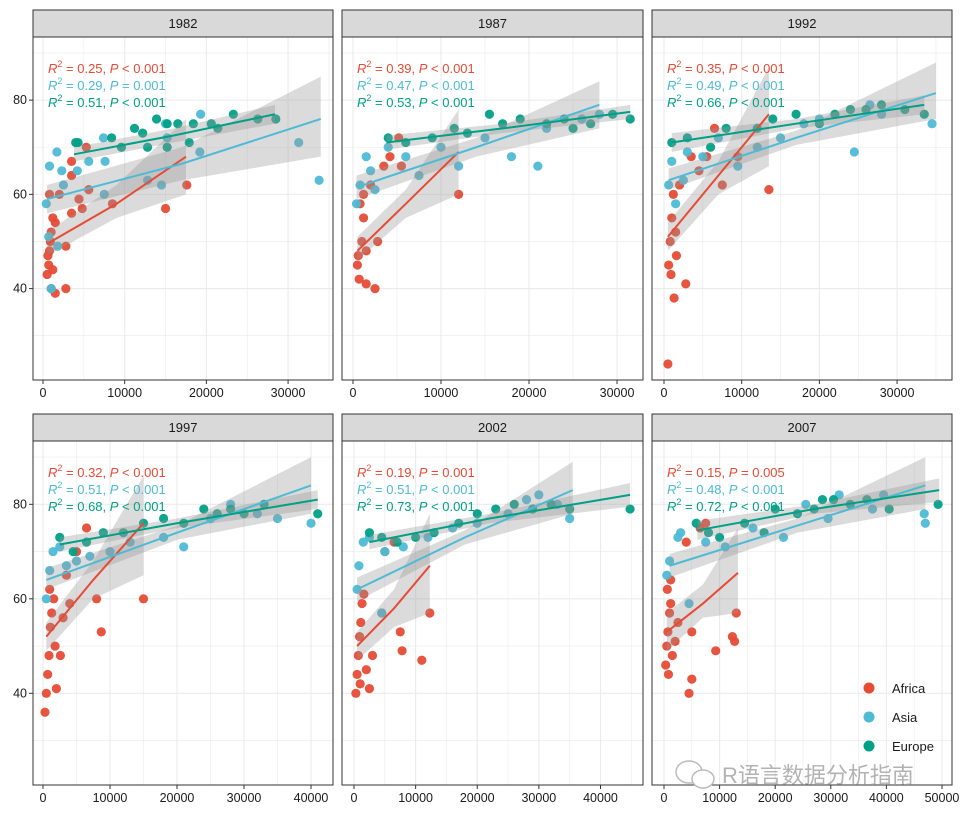 The height and width of the screenshot is (818, 962). What do you see at coordinates (20, 289) in the screenshot?
I see `y-tick-label: 40` at bounding box center [20, 289].